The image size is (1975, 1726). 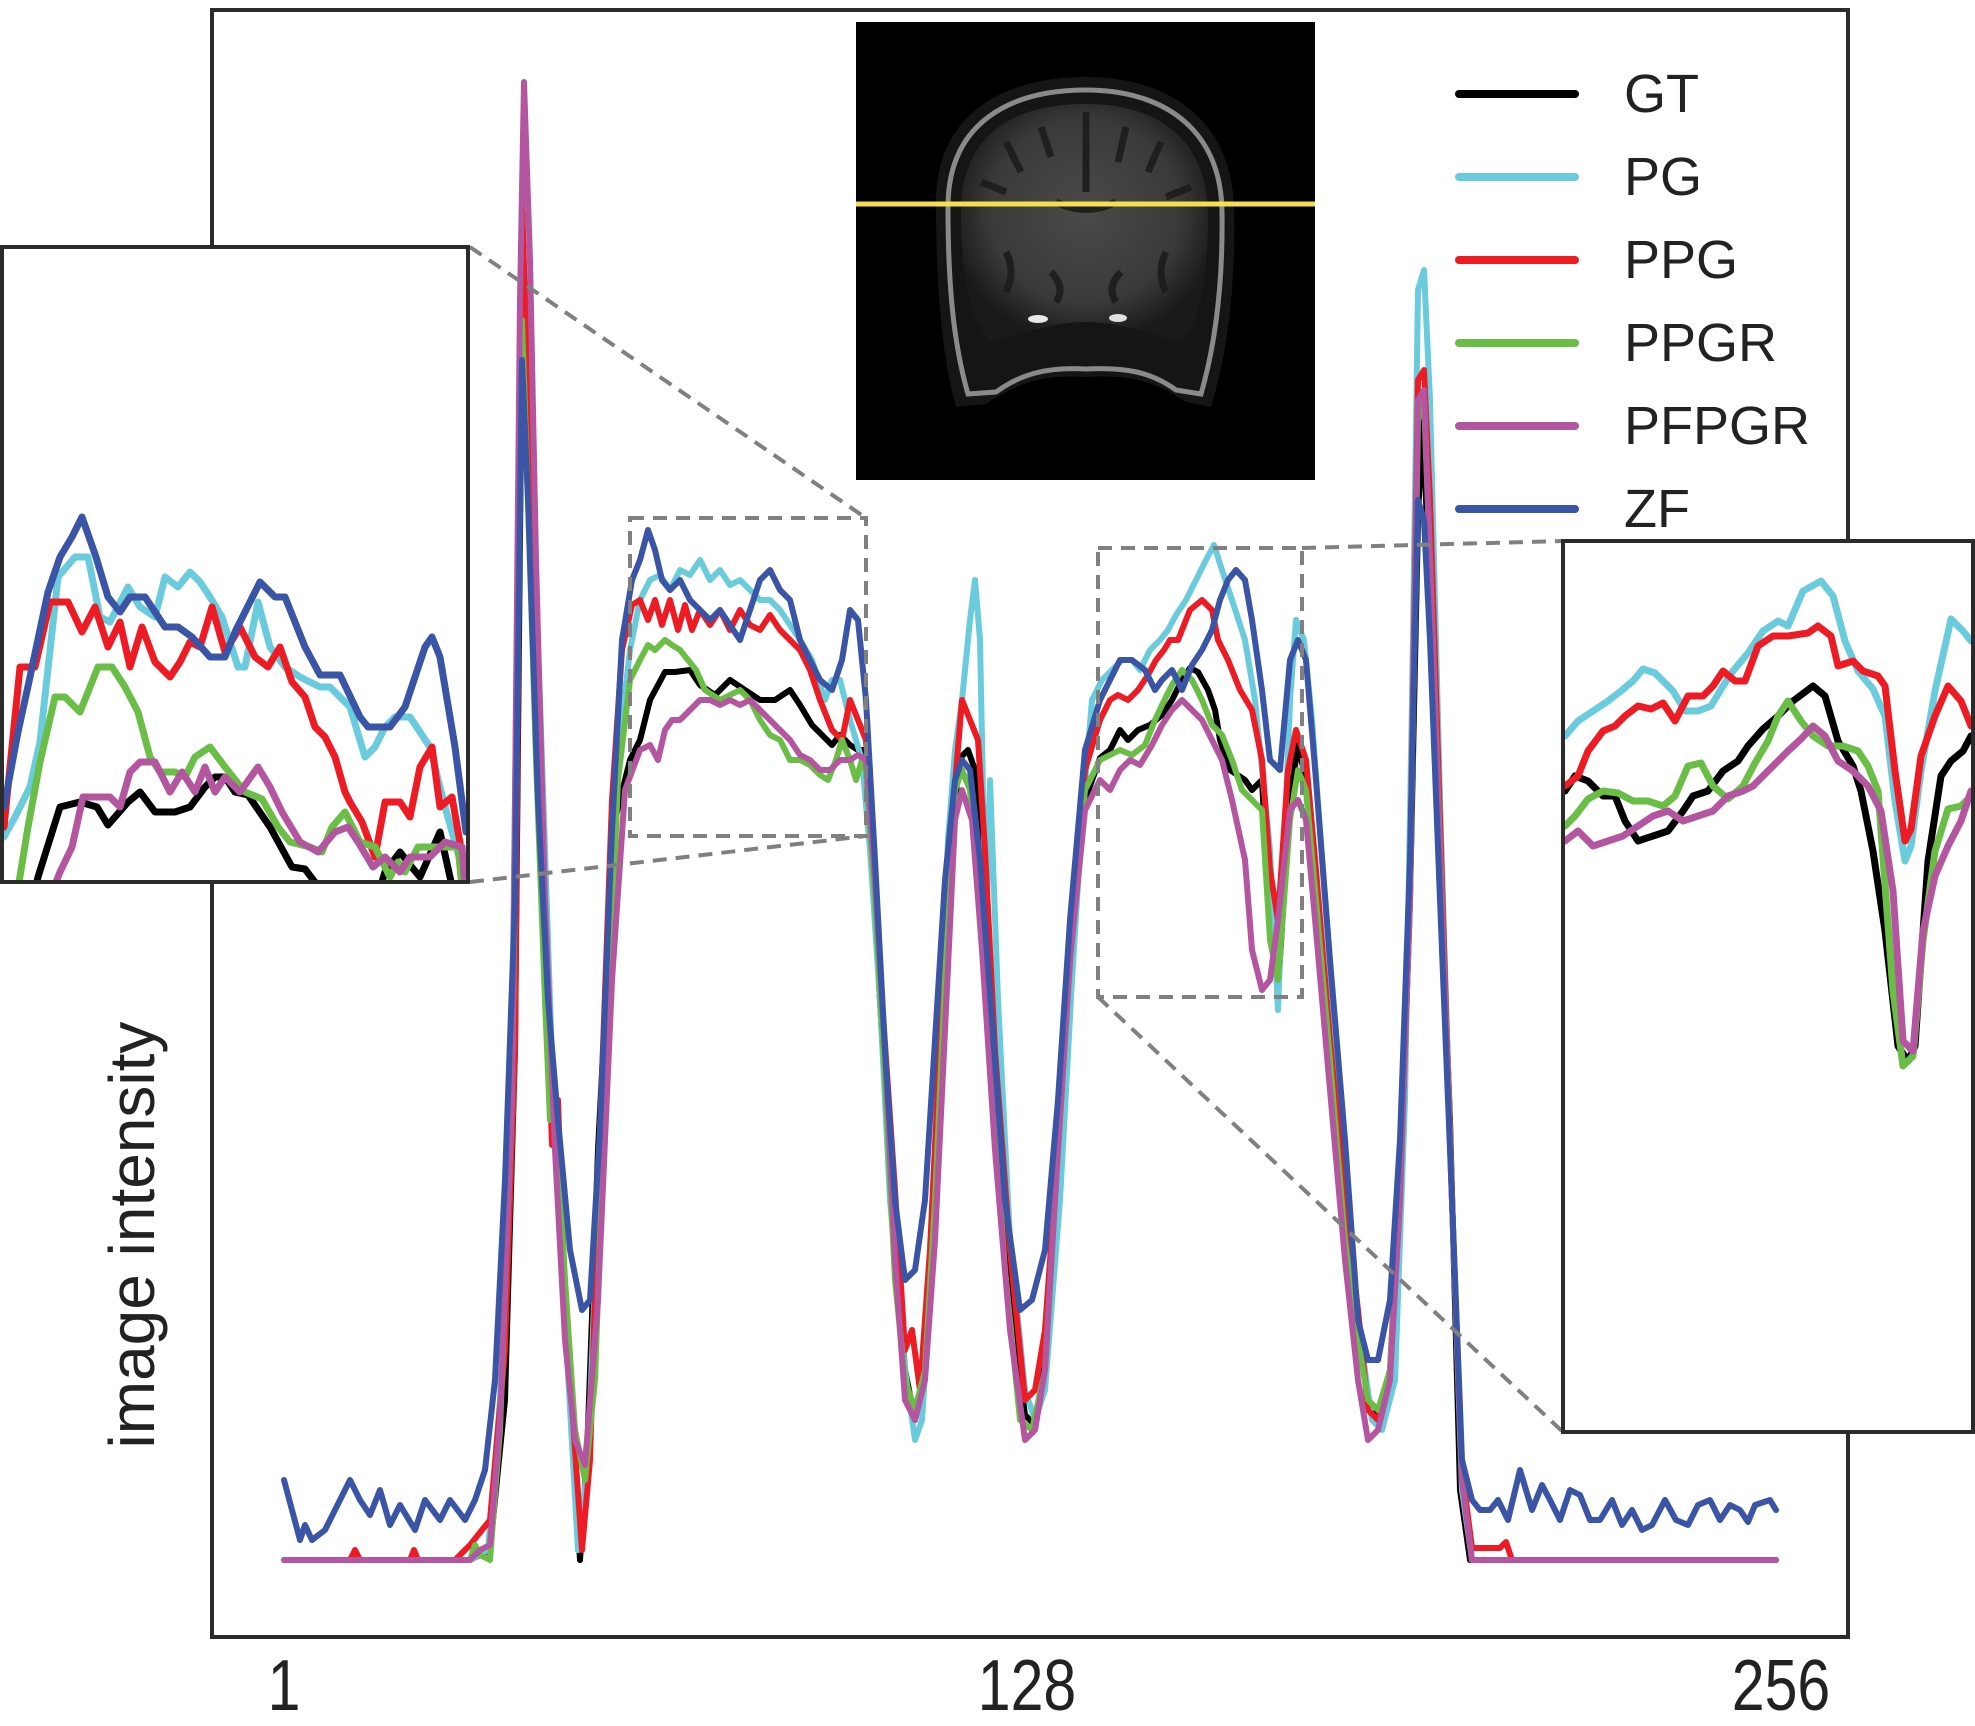 I want to click on mri-brain-image, so click(x=1085, y=251).